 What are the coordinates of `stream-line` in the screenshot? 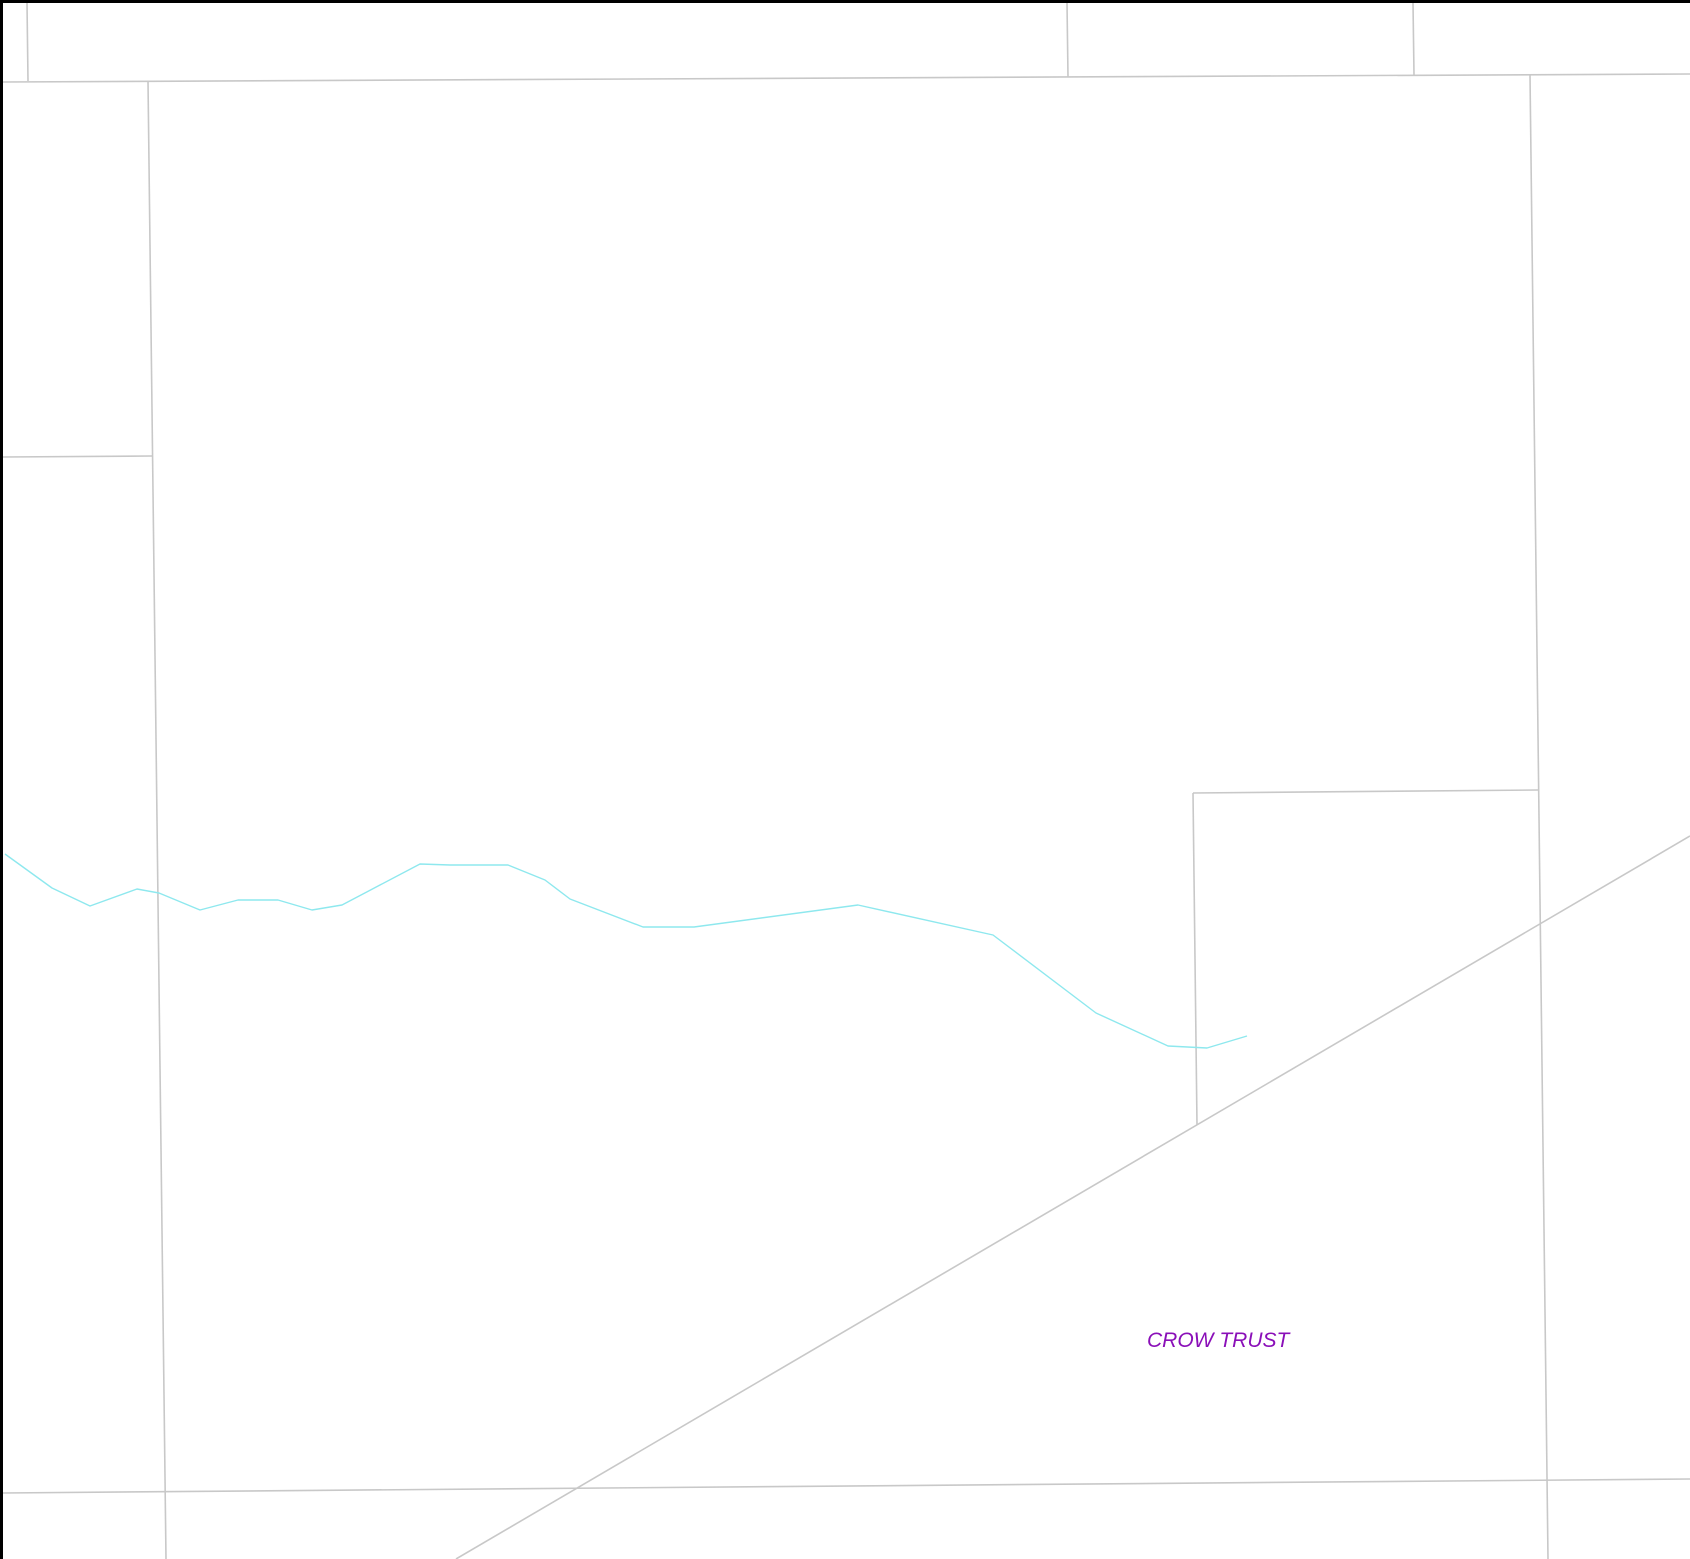 It's located at (626, 951).